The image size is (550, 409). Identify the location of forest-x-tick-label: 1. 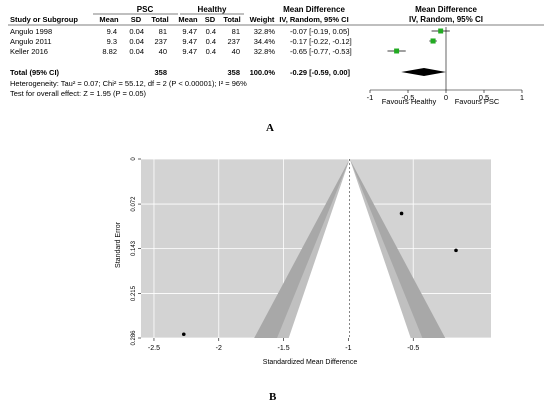
(522, 97).